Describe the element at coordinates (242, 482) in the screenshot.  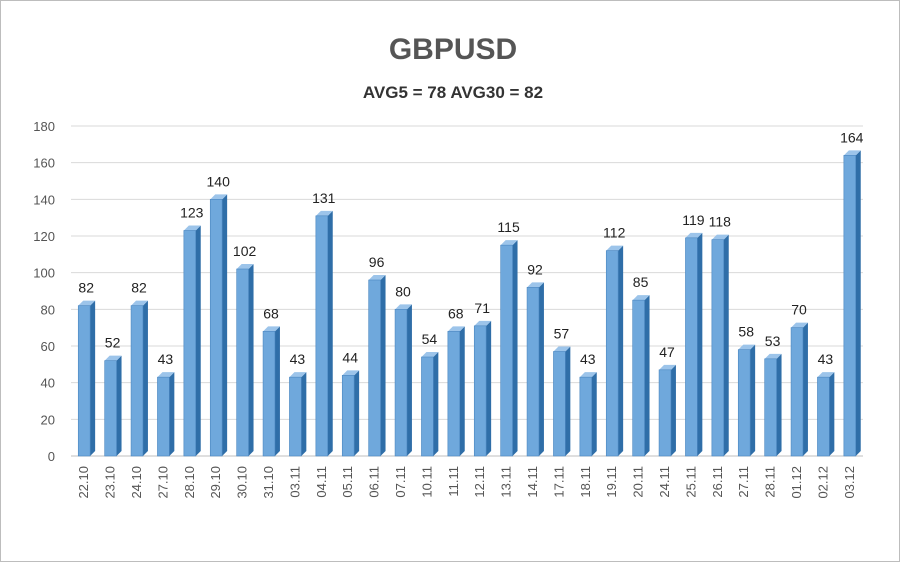
I see `x-tick-label: 30.10` at that location.